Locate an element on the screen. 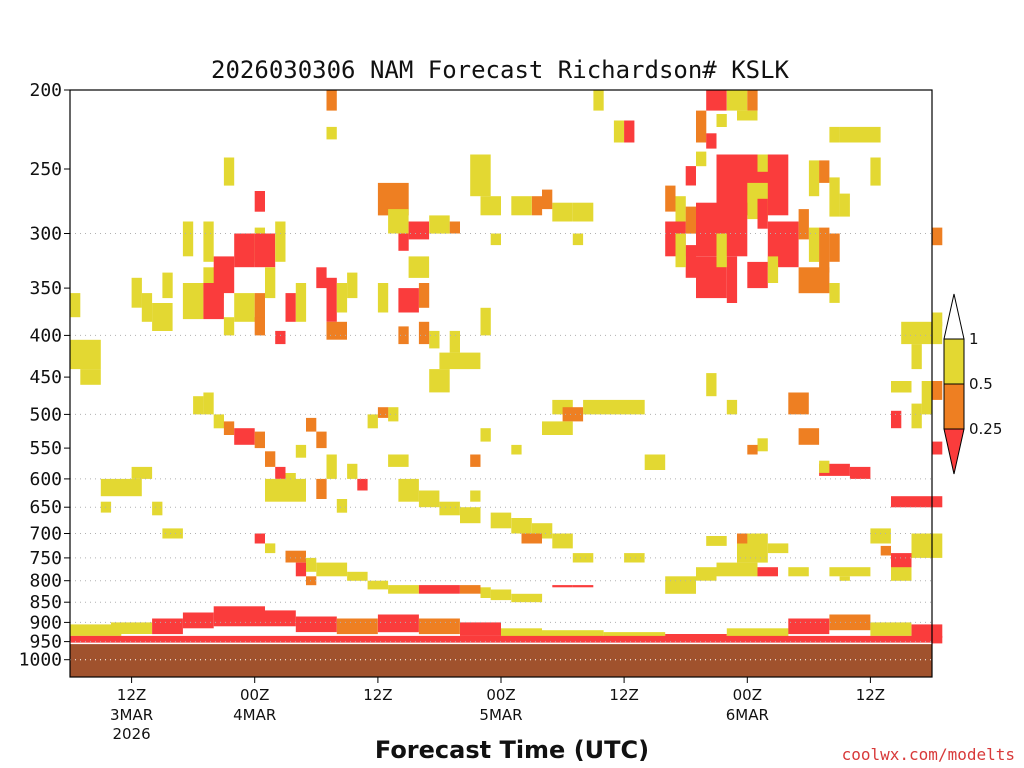 This screenshot has width=1024, height=768. y-tick-label: 550 is located at coordinates (45, 448).